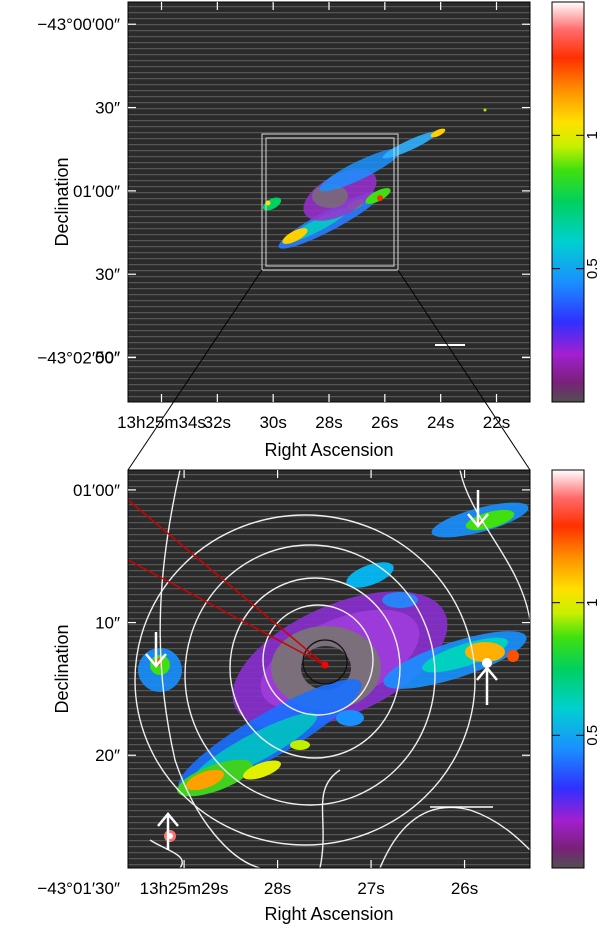 The image size is (600, 929). I want to click on top-emission-map, so click(374, 178).